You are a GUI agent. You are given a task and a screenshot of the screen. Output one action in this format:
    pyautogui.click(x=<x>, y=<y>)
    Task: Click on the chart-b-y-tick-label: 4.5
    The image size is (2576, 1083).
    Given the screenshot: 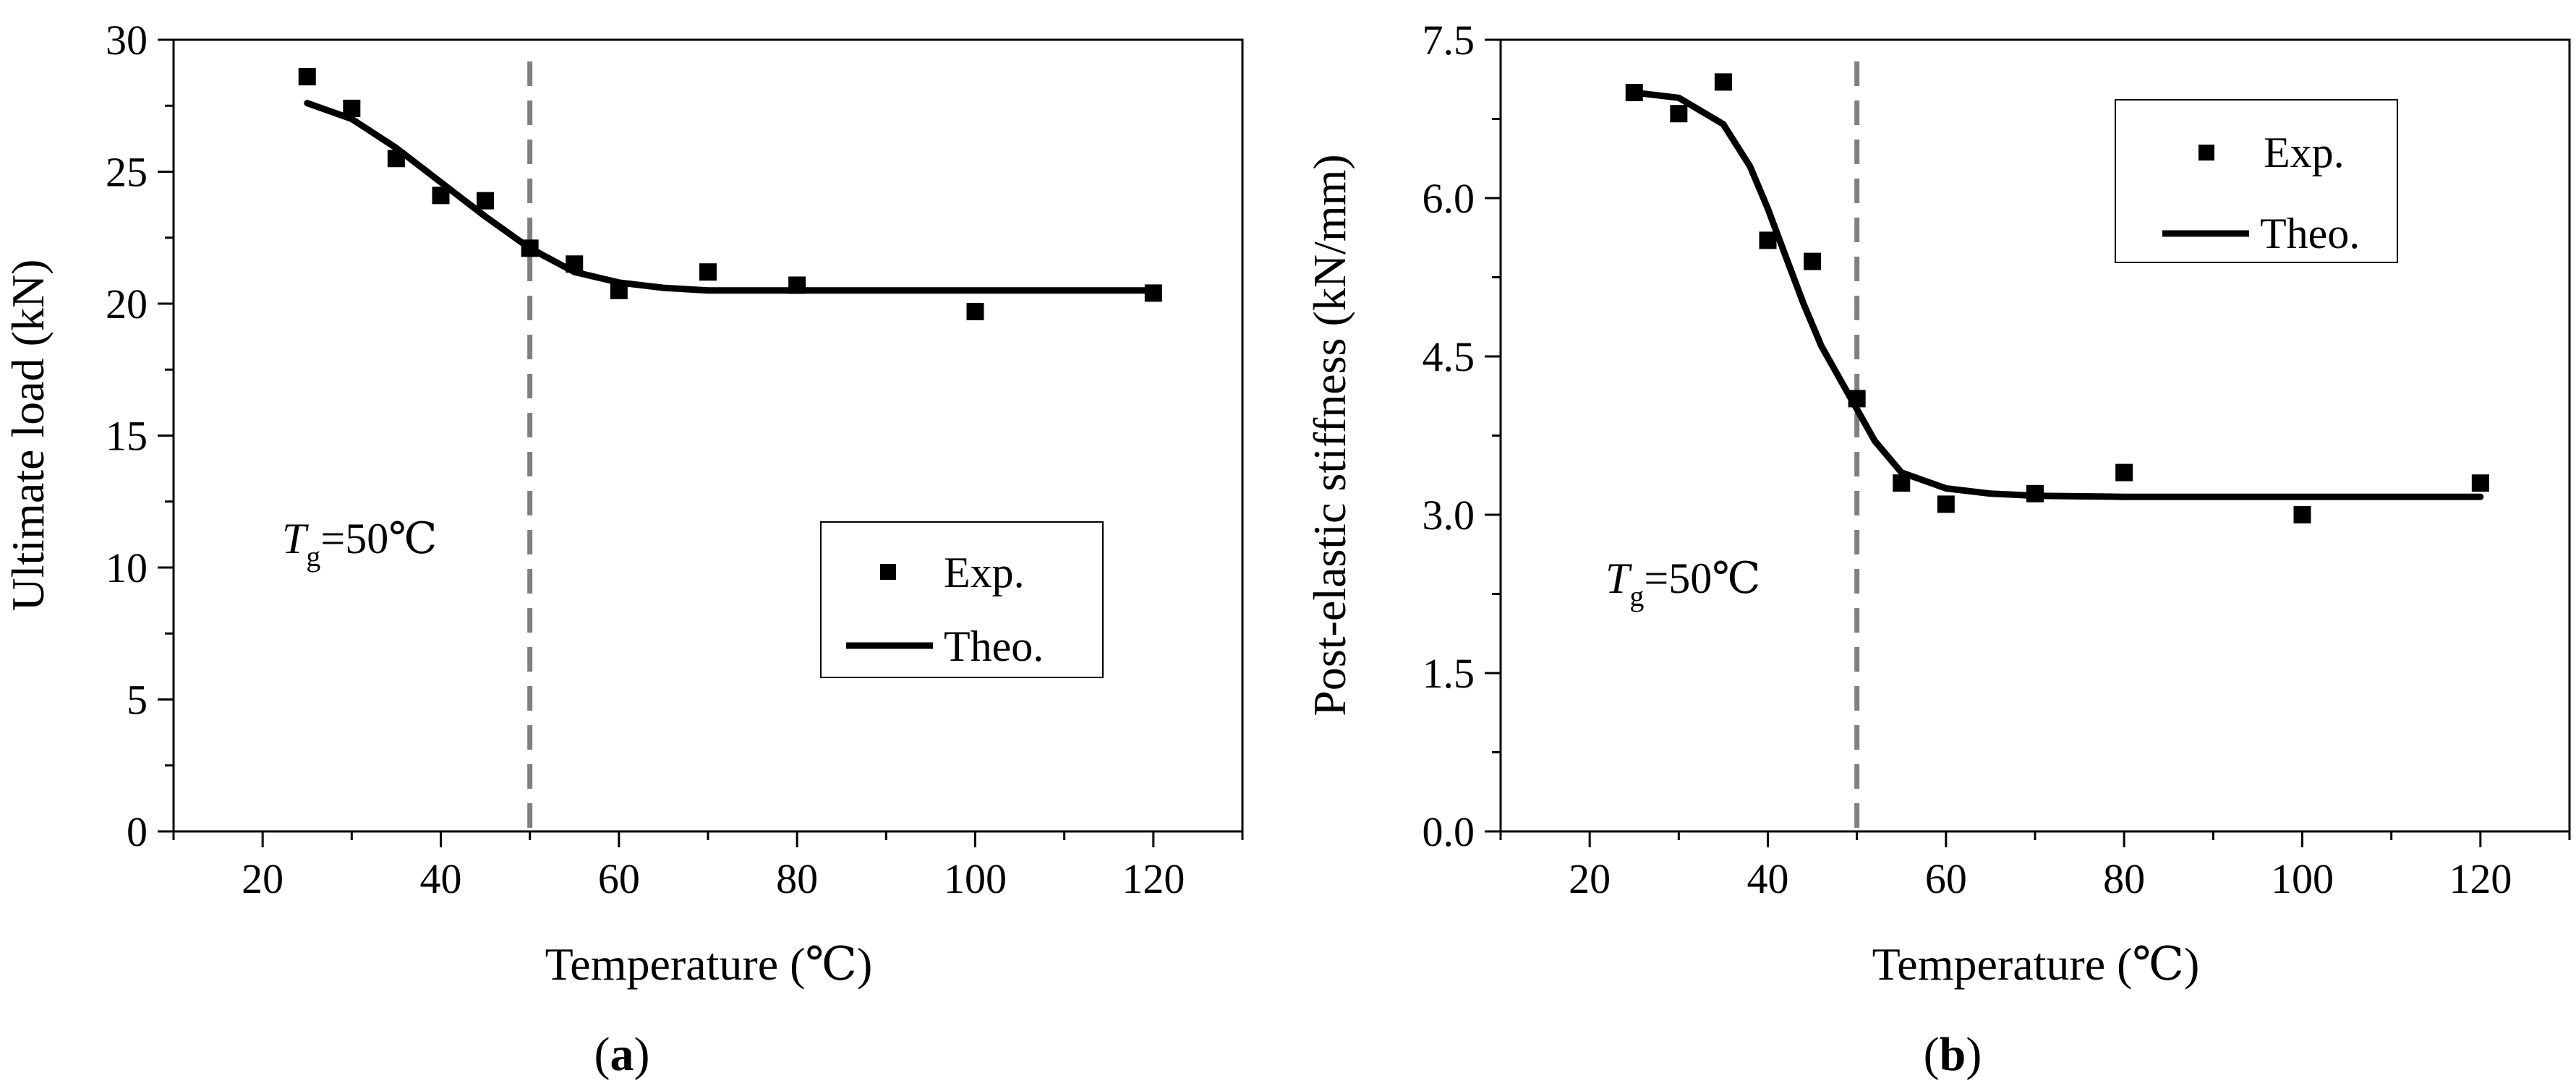 What is the action you would take?
    pyautogui.click(x=1449, y=356)
    